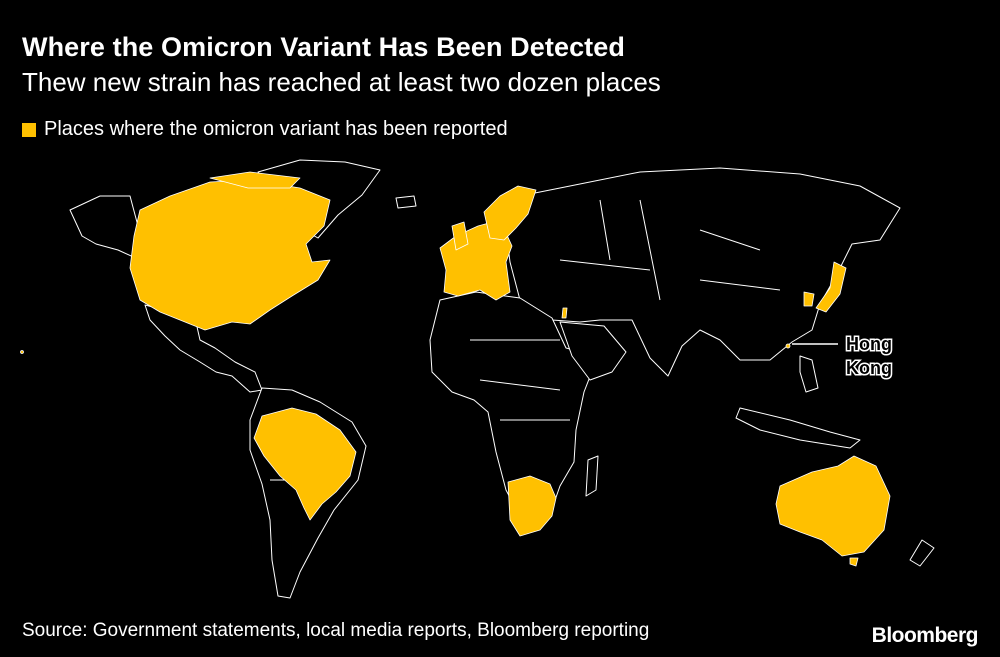 The height and width of the screenshot is (657, 1000). Describe the element at coordinates (809, 374) in the screenshot. I see `philippines` at that location.